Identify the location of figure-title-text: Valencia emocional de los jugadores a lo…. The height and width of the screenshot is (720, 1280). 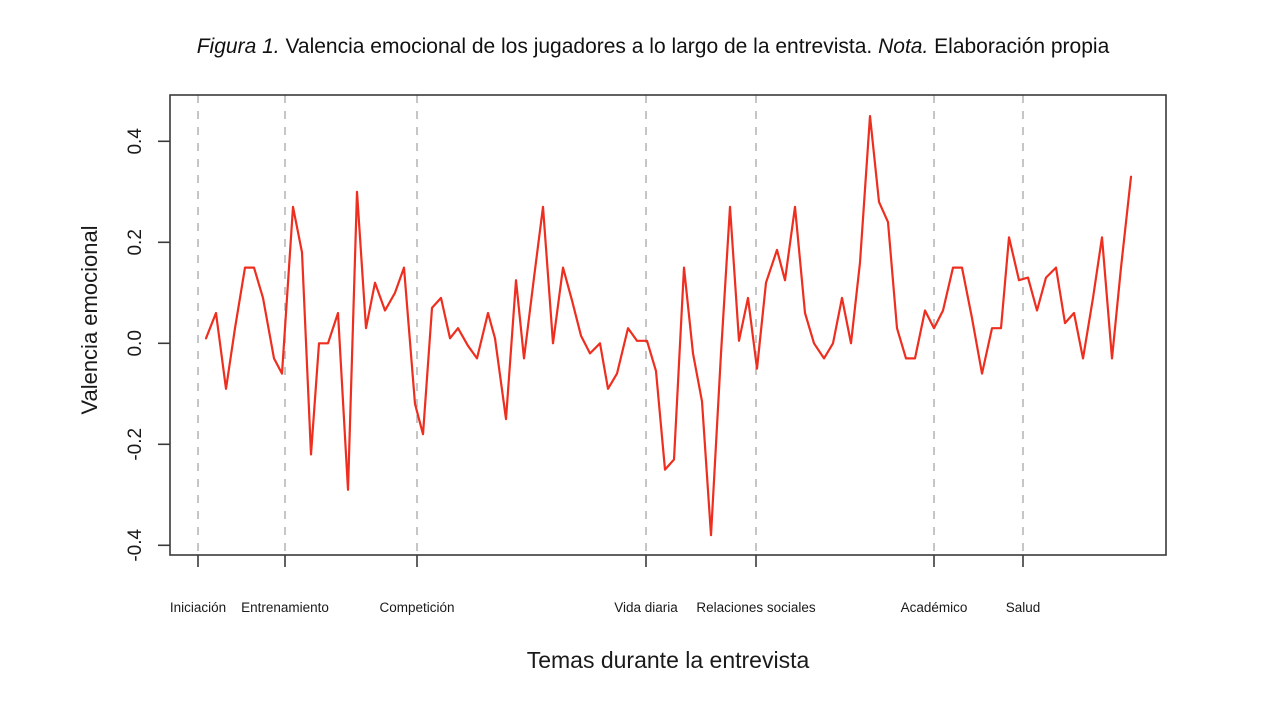
(579, 46).